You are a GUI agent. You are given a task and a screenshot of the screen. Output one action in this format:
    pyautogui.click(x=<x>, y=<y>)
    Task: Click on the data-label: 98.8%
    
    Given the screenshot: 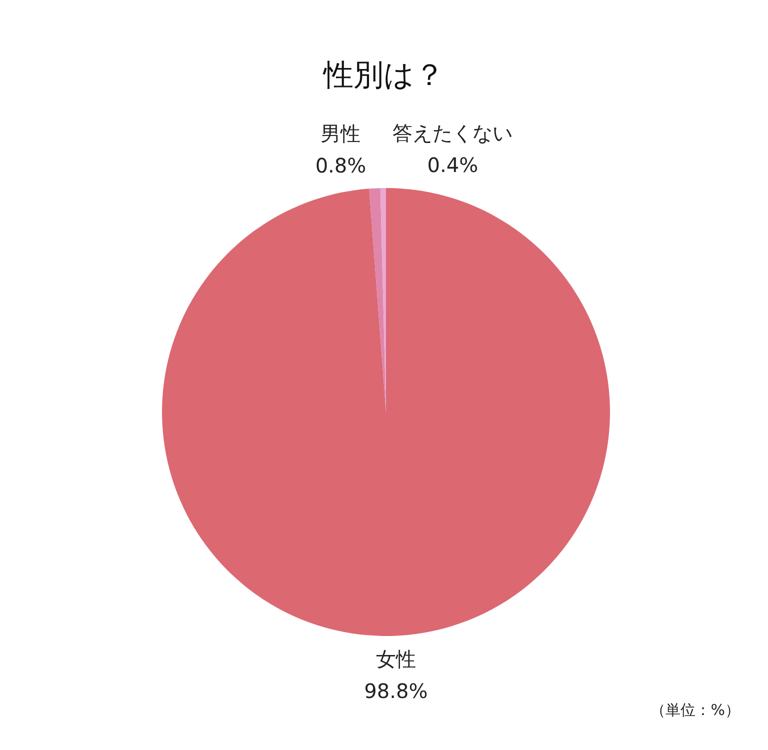 What is the action you would take?
    pyautogui.click(x=396, y=691)
    